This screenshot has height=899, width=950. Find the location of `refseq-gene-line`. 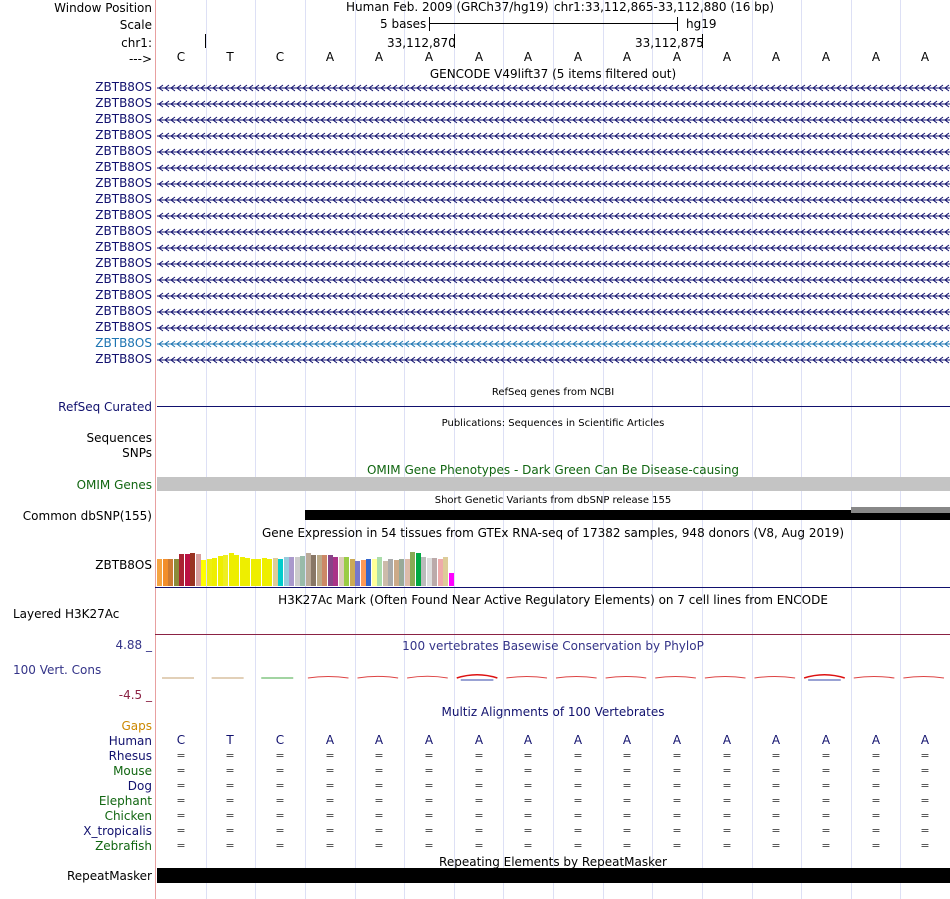

refseq-gene-line is located at coordinates (553, 406).